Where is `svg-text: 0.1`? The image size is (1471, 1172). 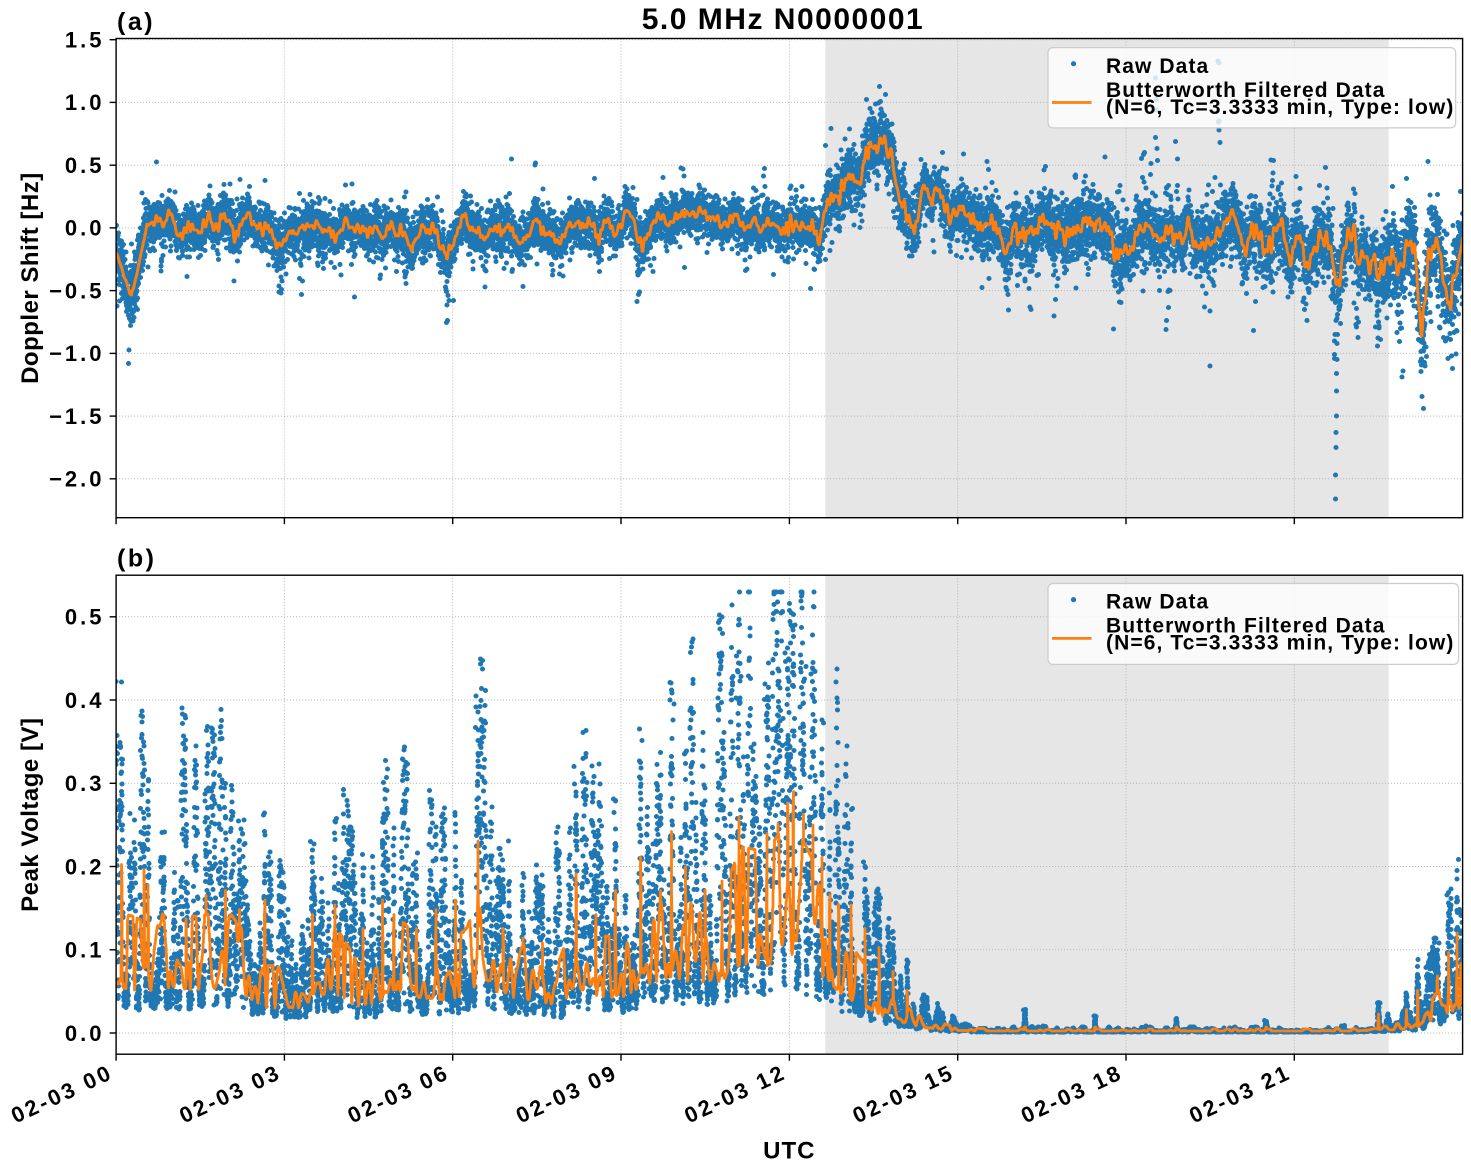 svg-text: 0.1 is located at coordinates (85, 950).